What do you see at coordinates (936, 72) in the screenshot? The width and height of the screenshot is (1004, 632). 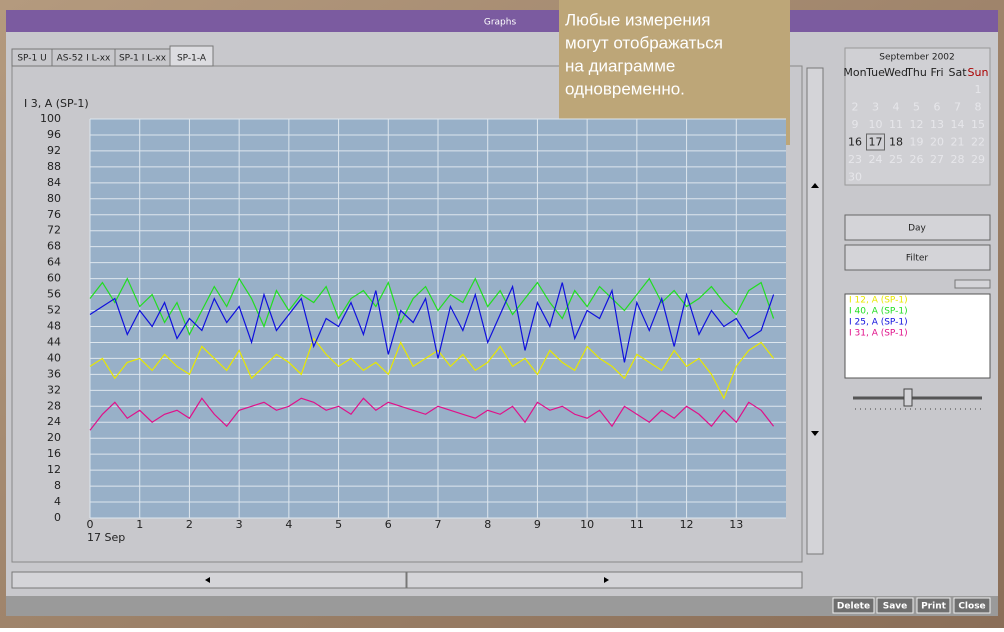 I see `weekday: Fri` at bounding box center [936, 72].